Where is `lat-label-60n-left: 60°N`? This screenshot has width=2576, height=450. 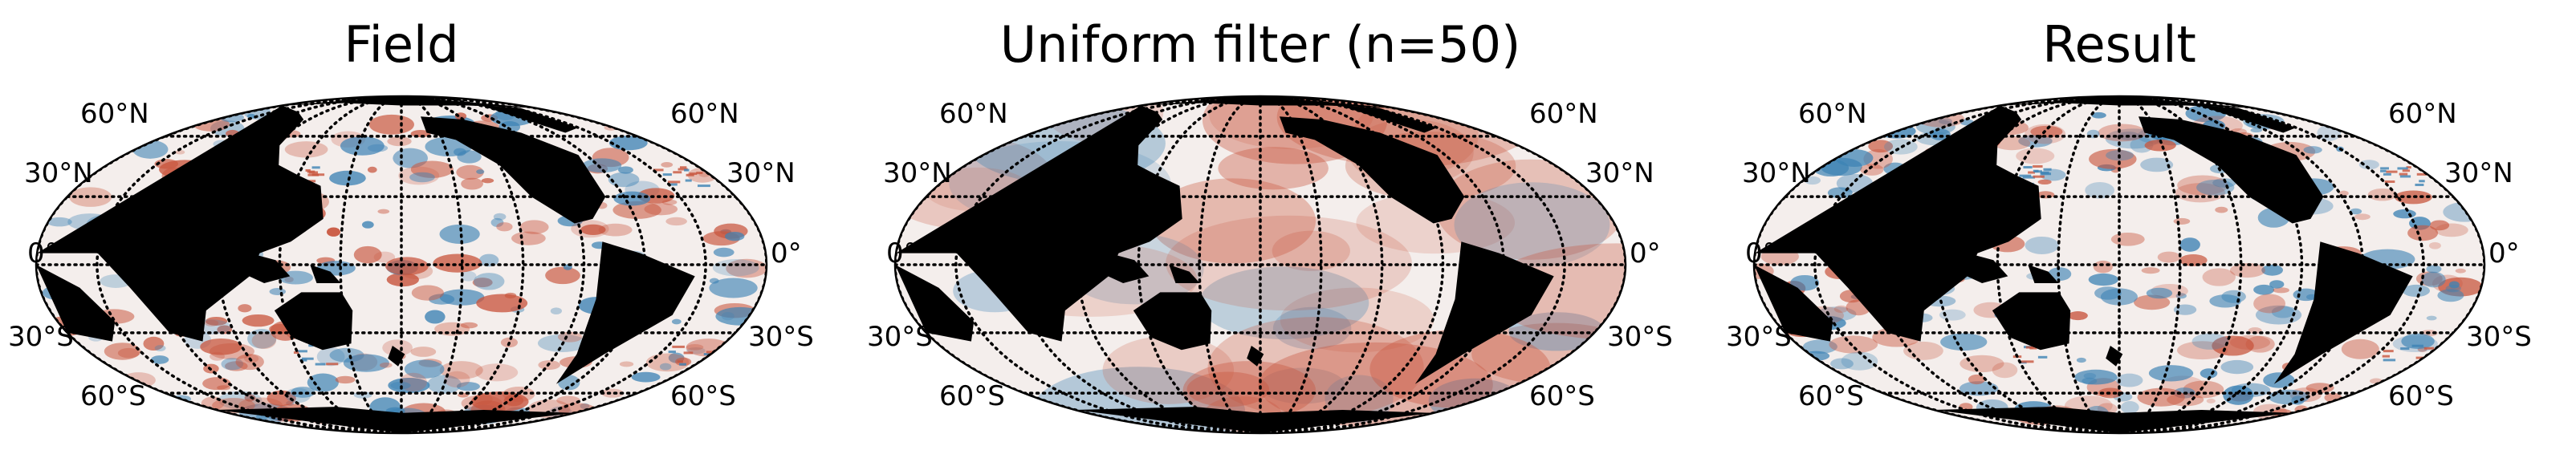 lat-label-60n-left: 60°N is located at coordinates (1833, 114).